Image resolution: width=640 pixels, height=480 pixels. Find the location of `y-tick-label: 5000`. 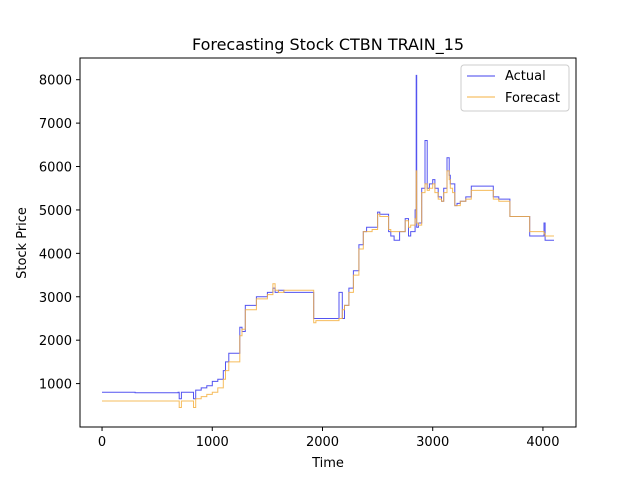

y-tick-label: 5000 is located at coordinates (55, 211).